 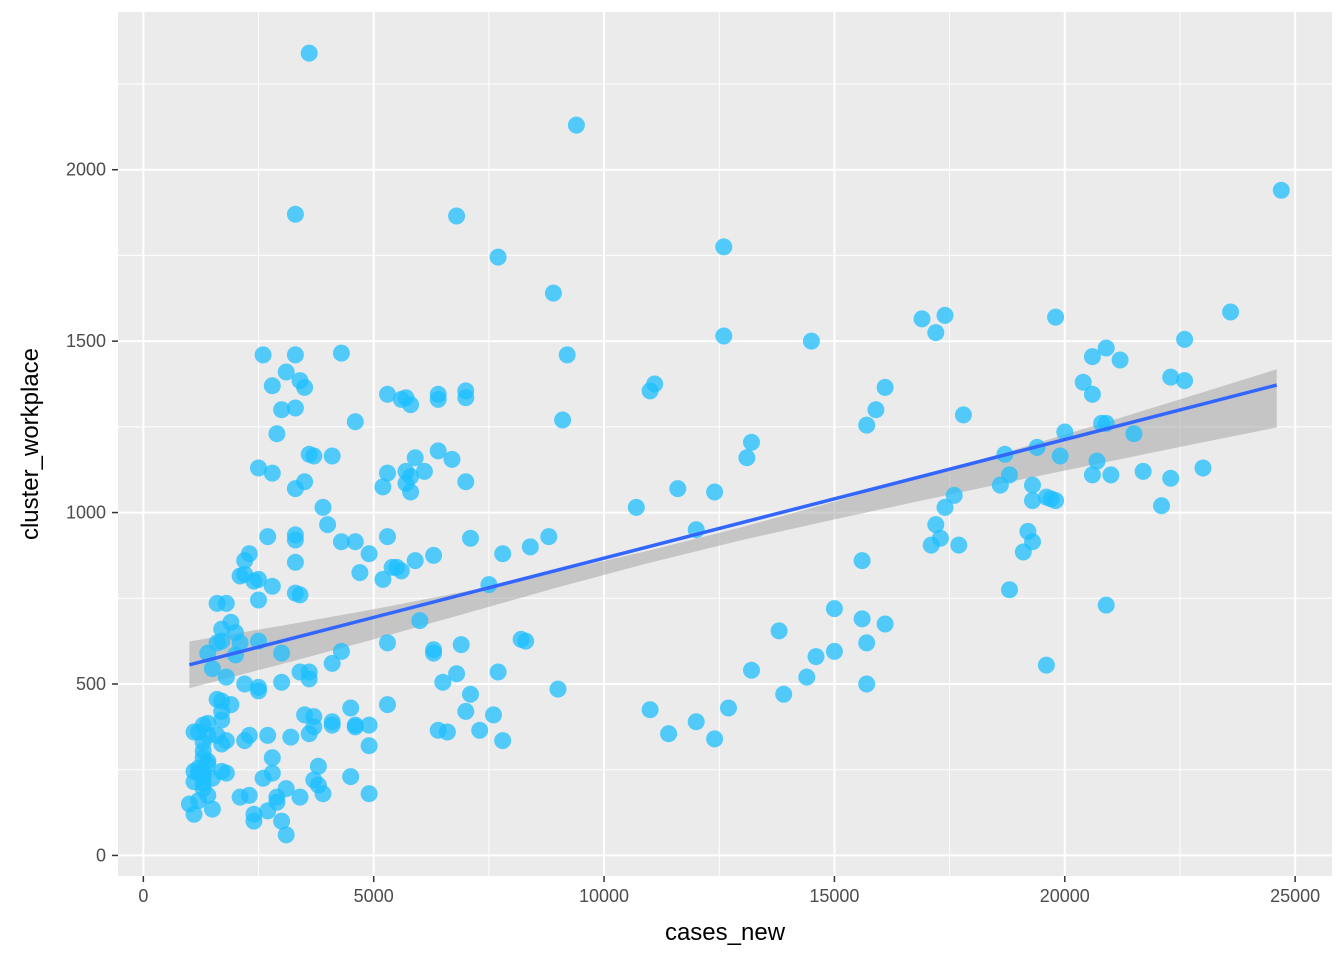 I want to click on y-tick-label: 1500, so click(x=86, y=341).